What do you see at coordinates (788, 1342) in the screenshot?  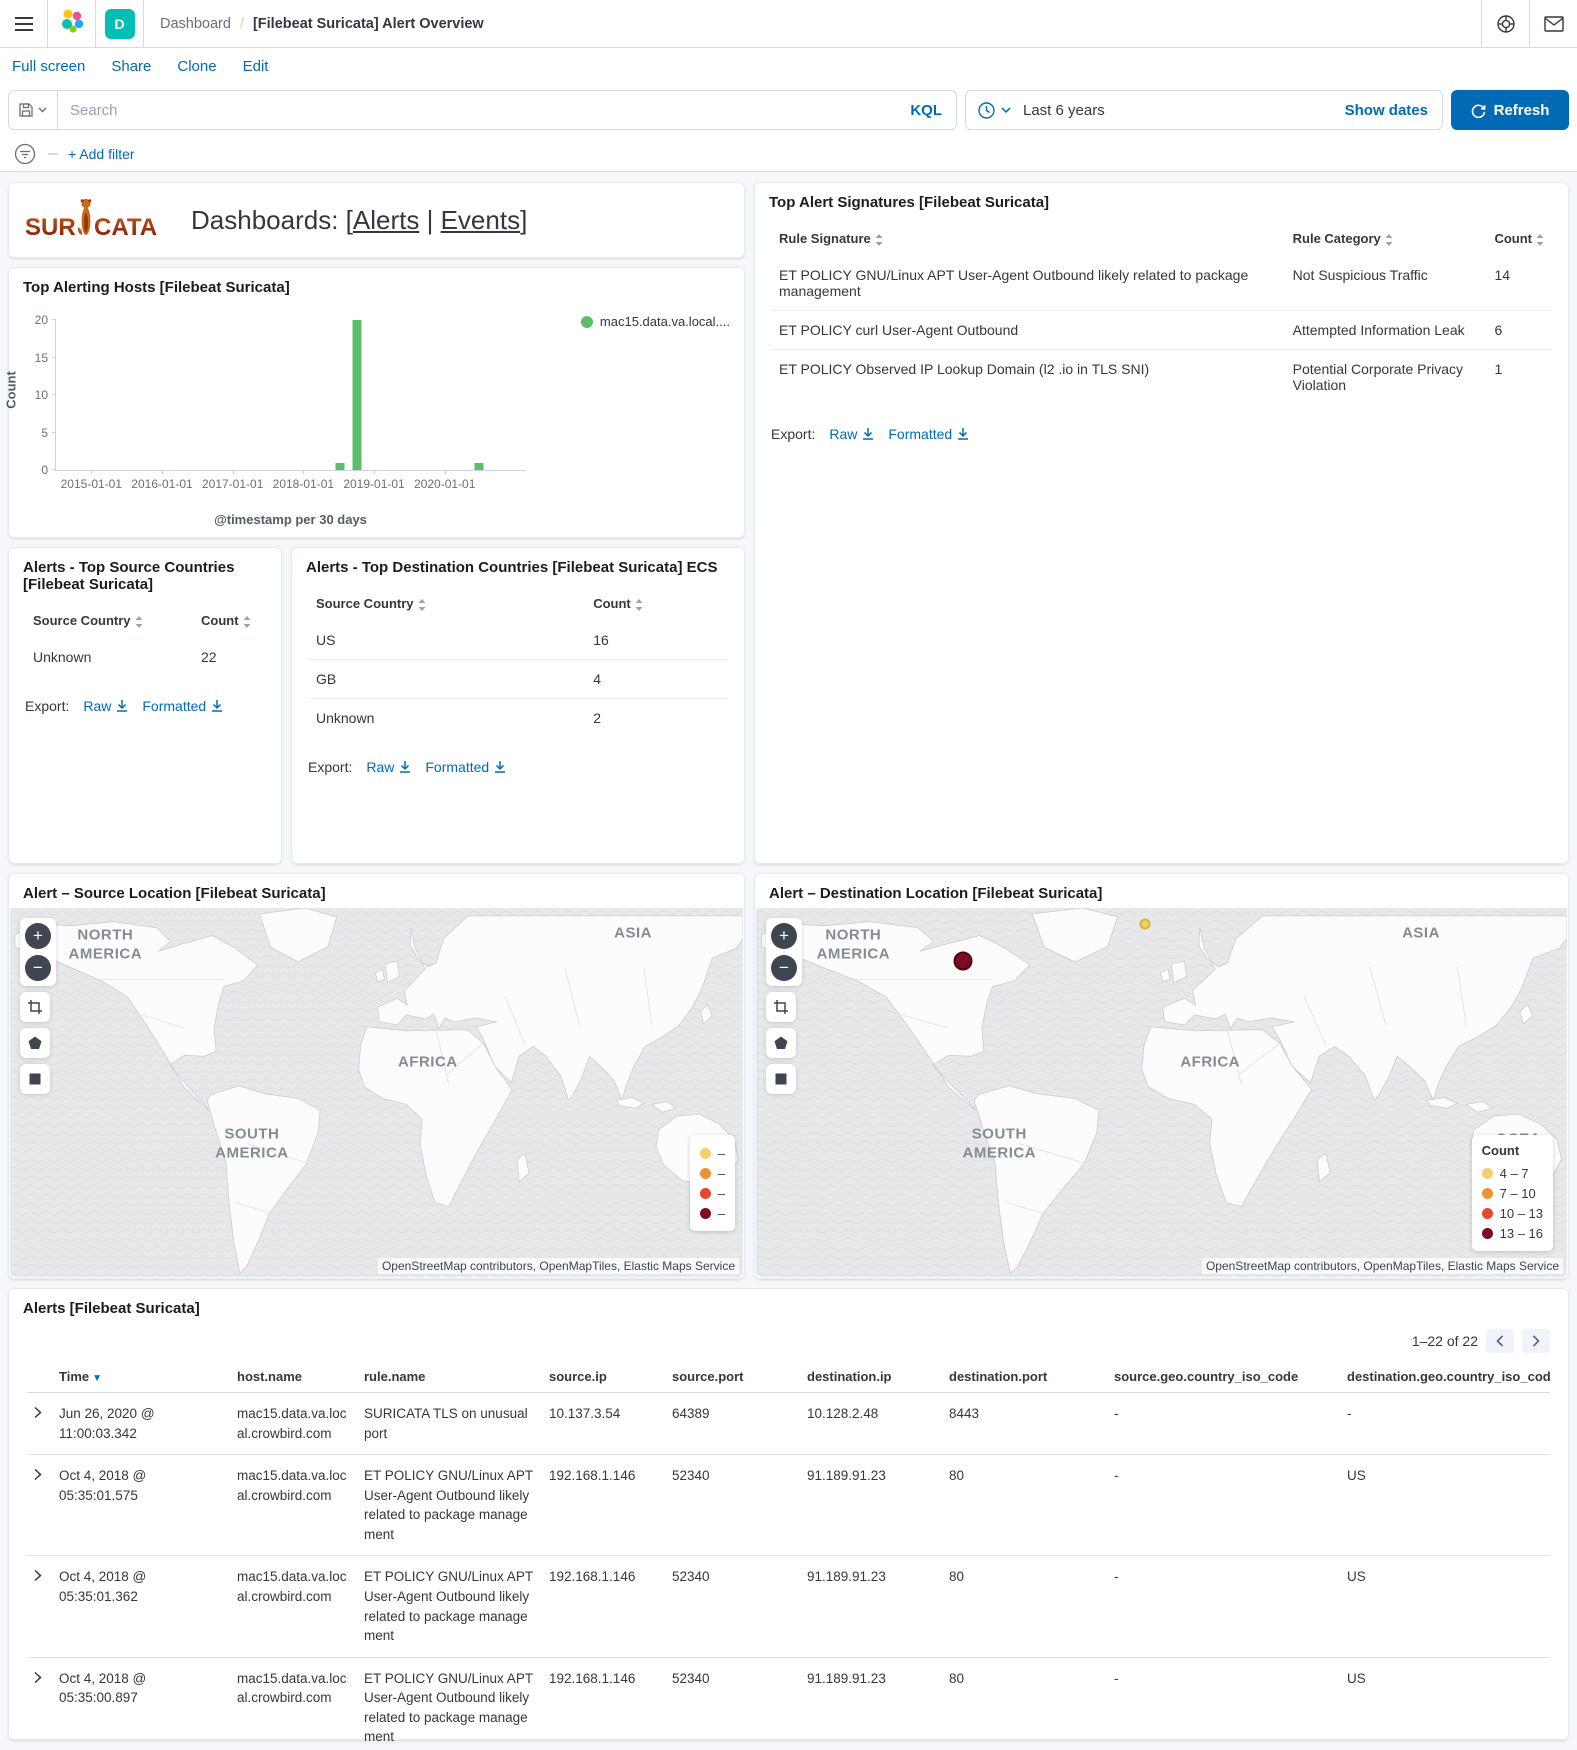 I see `pagination: 1–22 of 22` at bounding box center [788, 1342].